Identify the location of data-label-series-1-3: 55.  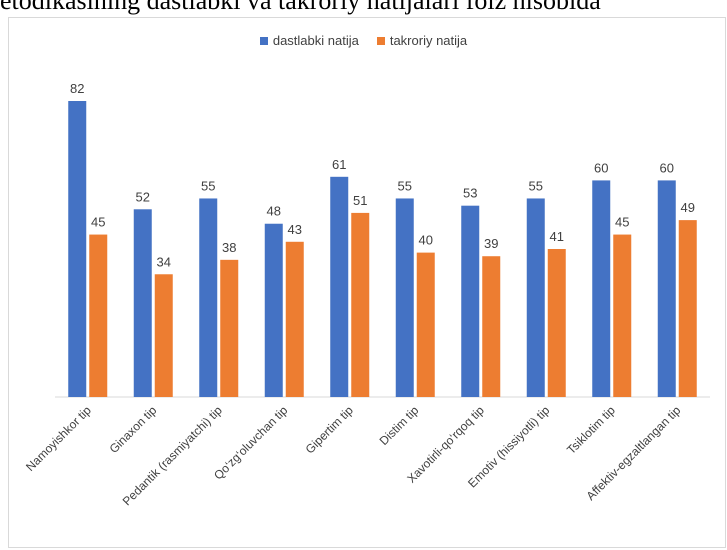
(208, 185).